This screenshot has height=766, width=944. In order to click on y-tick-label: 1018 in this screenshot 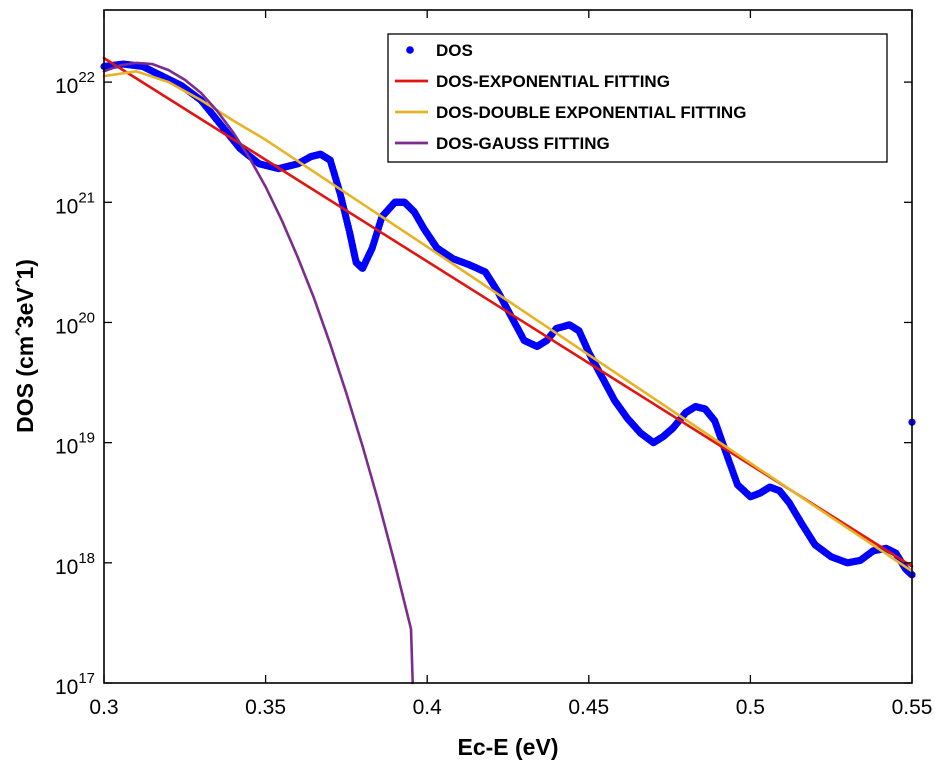, I will do `click(75, 564)`.